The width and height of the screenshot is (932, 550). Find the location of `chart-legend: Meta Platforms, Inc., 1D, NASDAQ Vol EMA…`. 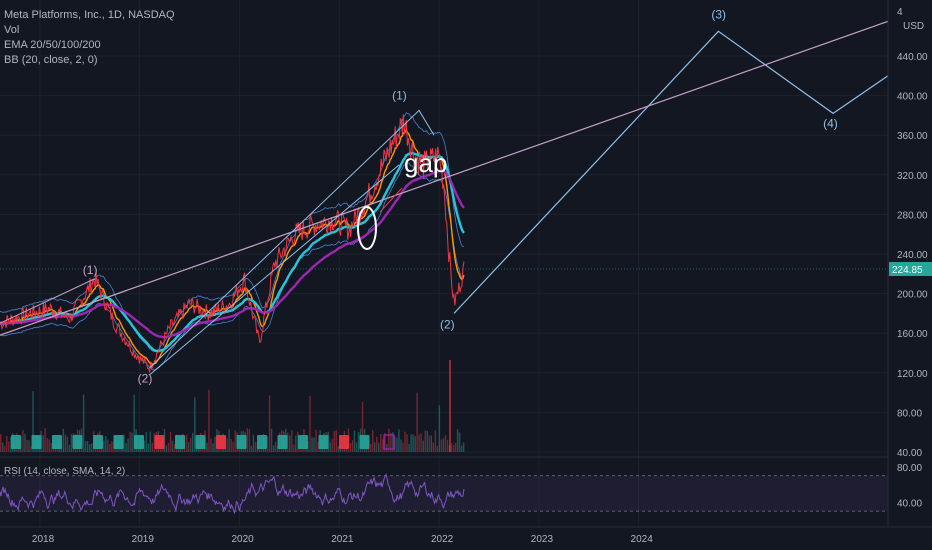

chart-legend: Meta Platforms, Inc., 1D, NASDAQ Vol EMA… is located at coordinates (89, 38).